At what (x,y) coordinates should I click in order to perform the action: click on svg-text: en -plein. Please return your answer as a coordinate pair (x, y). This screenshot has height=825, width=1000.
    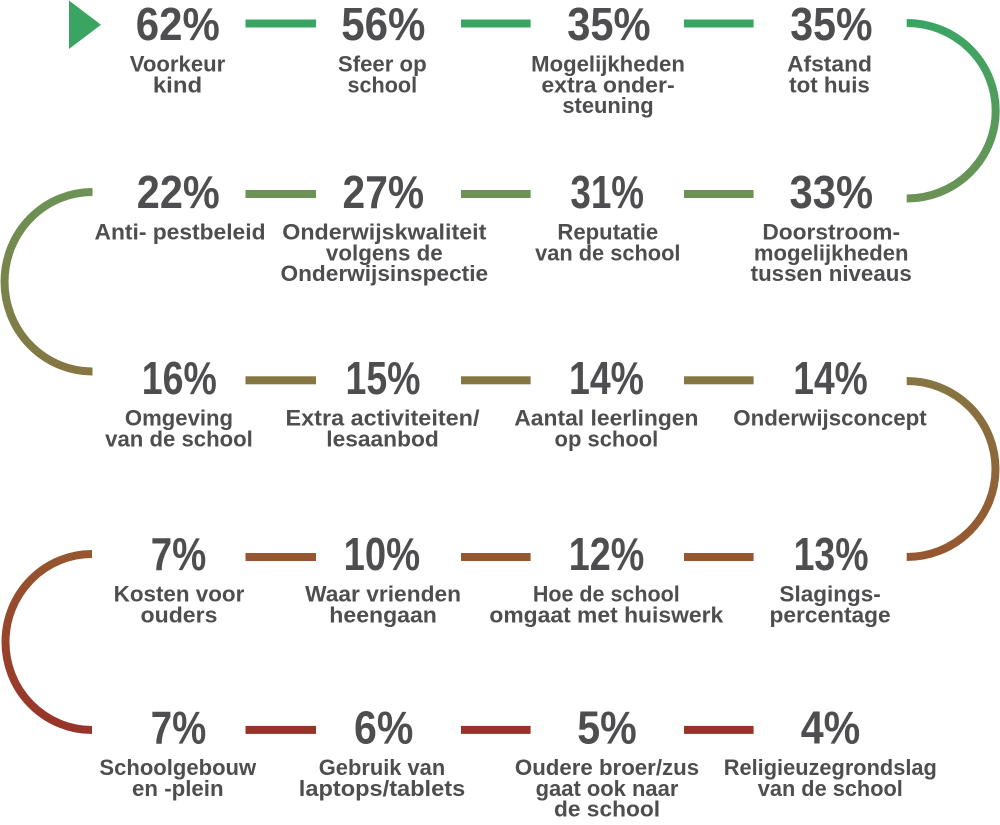
    Looking at the image, I should click on (178, 788).